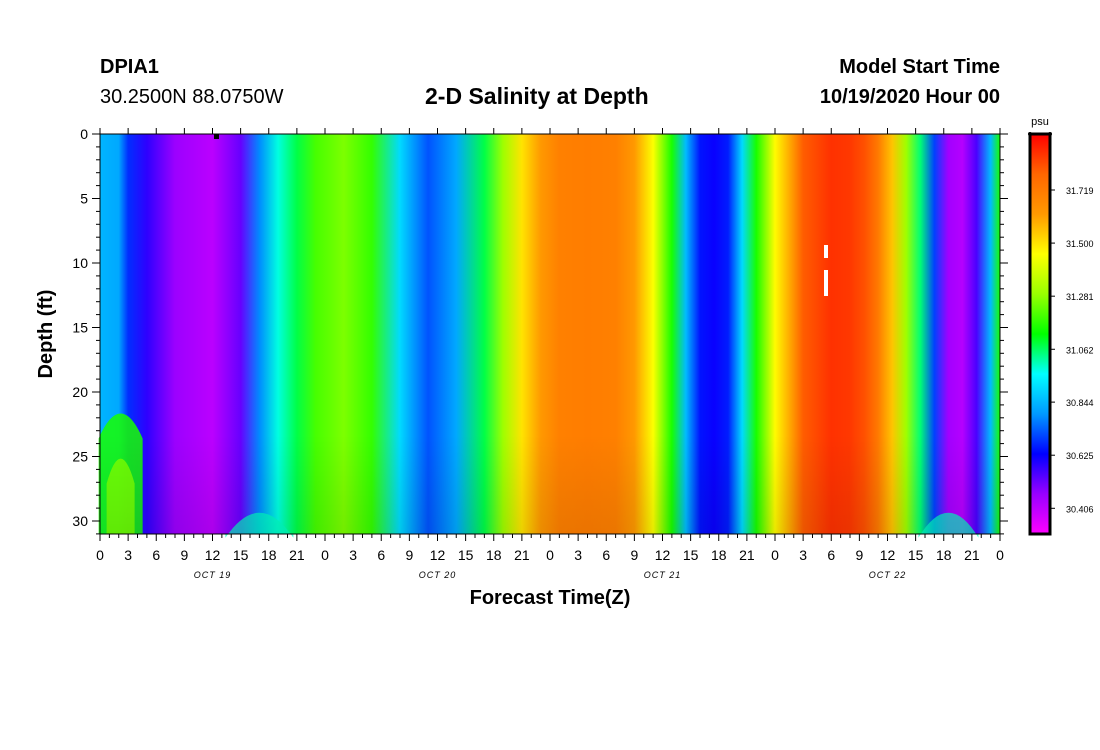 The image size is (1100, 750). What do you see at coordinates (129, 67) in the screenshot?
I see `station-id: DPIA1` at bounding box center [129, 67].